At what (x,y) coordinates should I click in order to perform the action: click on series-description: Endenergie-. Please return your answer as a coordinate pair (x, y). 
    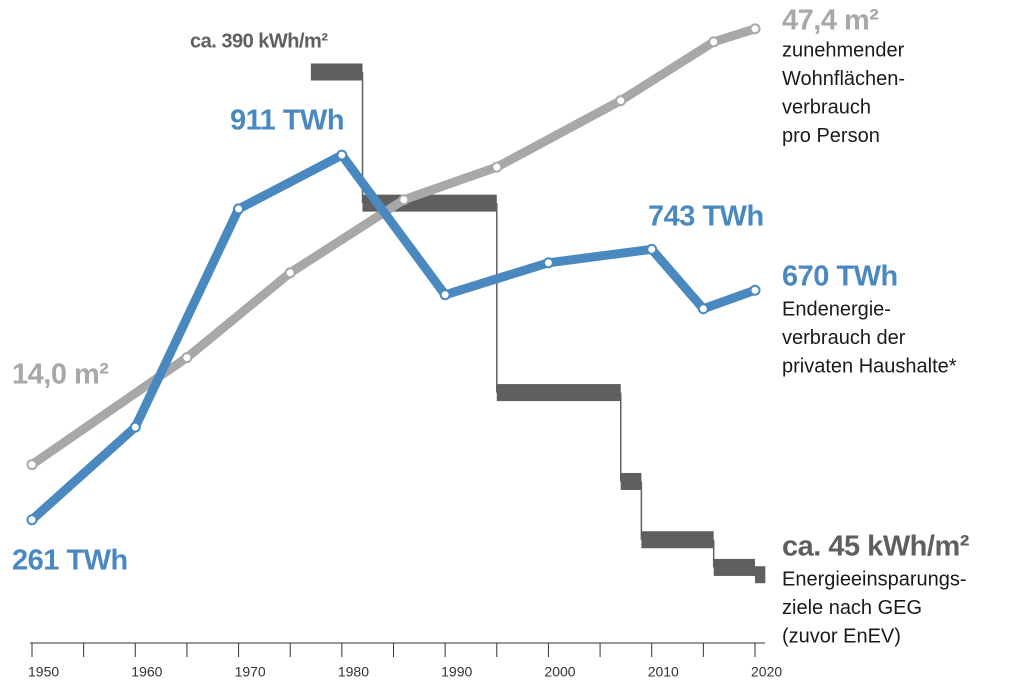
    Looking at the image, I should click on (836, 309).